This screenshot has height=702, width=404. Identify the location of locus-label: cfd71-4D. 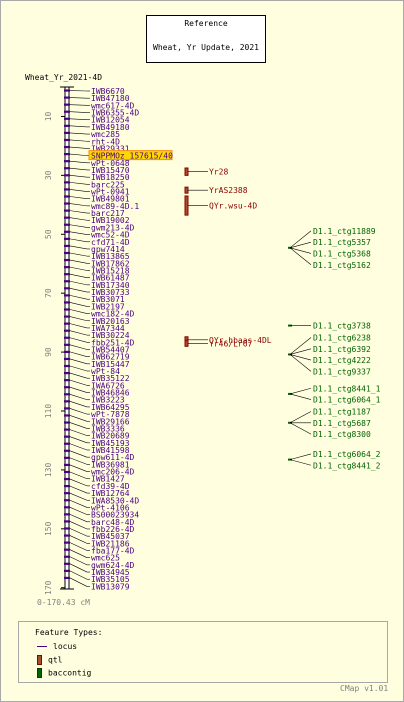
(110, 242).